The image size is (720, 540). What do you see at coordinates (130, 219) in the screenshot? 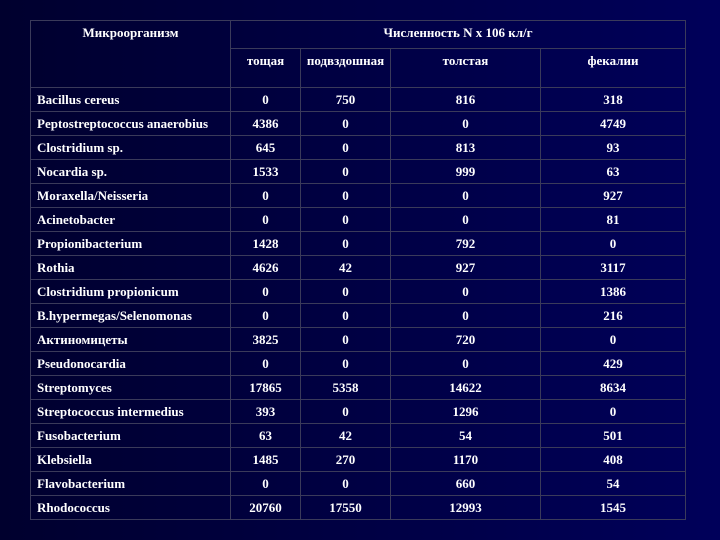
I see `organism-name: Acinetobacter` at bounding box center [130, 219].